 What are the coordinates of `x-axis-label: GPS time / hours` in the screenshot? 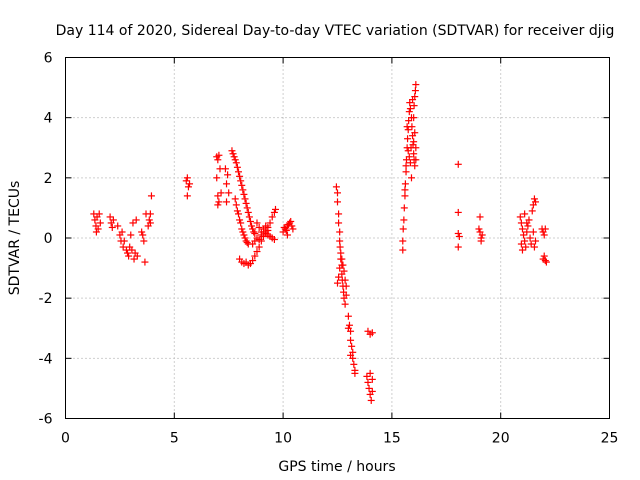 It's located at (336, 467).